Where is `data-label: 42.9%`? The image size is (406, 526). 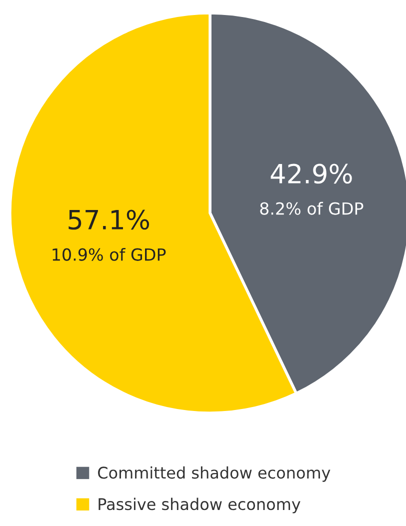 data-label: 42.9% is located at coordinates (311, 174).